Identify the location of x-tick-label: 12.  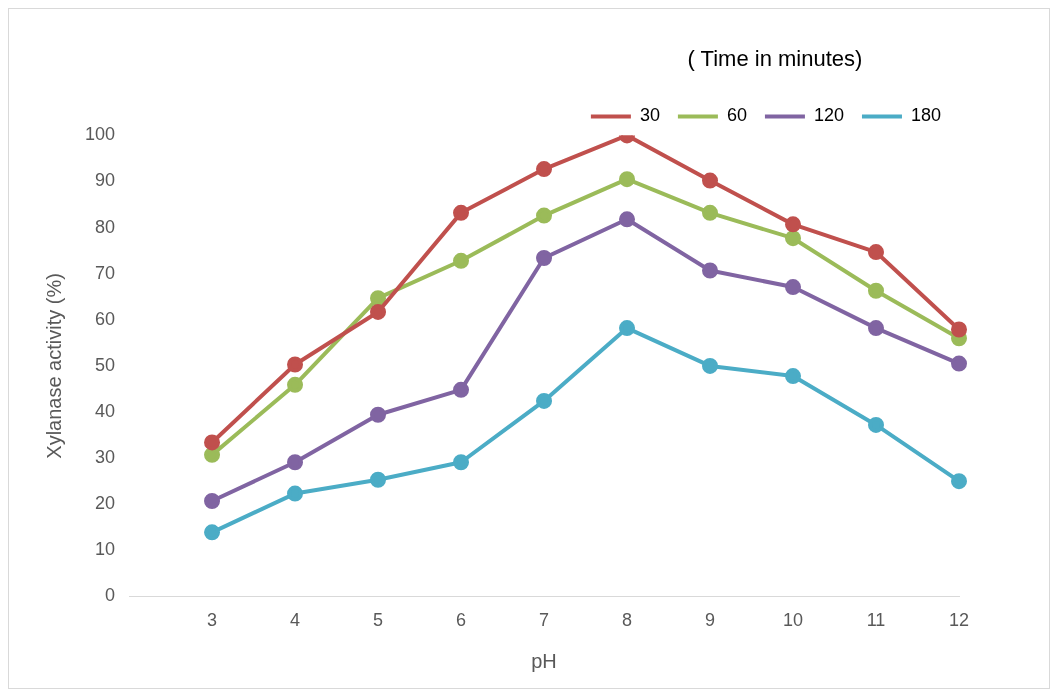
(959, 620).